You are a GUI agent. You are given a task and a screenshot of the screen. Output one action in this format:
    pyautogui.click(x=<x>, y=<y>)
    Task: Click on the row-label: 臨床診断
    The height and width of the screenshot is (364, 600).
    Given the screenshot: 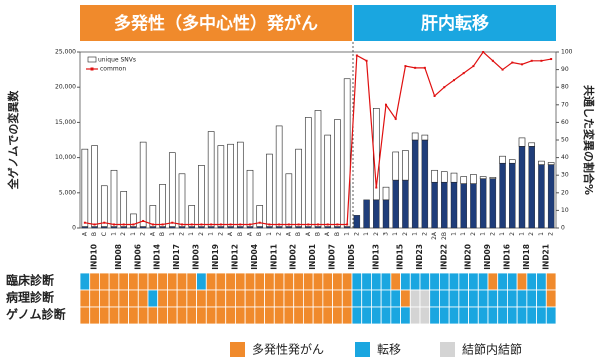 What is the action you would take?
    pyautogui.click(x=30, y=280)
    